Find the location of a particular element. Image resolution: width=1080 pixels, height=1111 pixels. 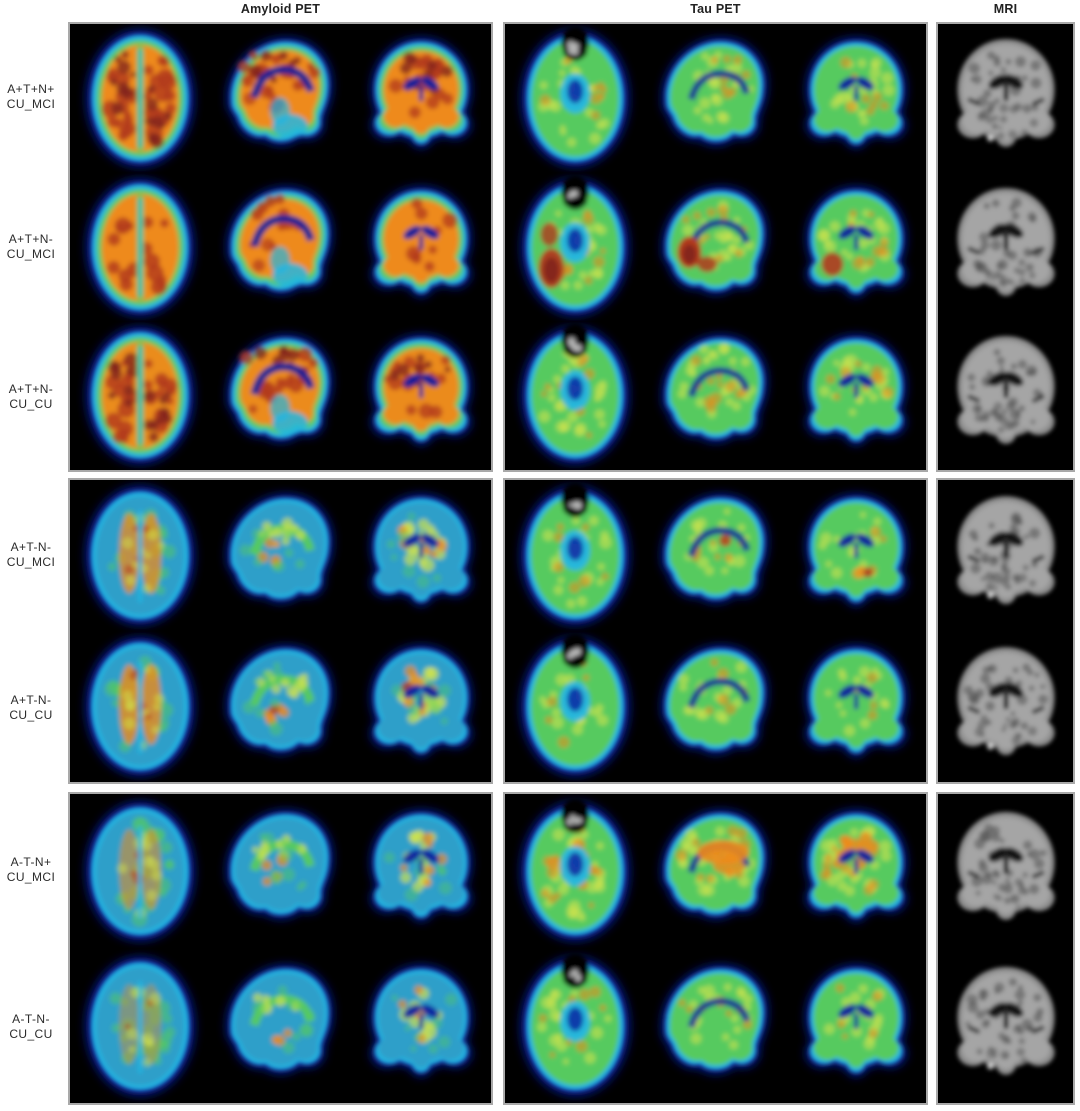

row-labels-column: A+T+N+ CU_MCI A+T+N- CU_MCI A+T+N- CU_CU is located at coordinates (33, 247).